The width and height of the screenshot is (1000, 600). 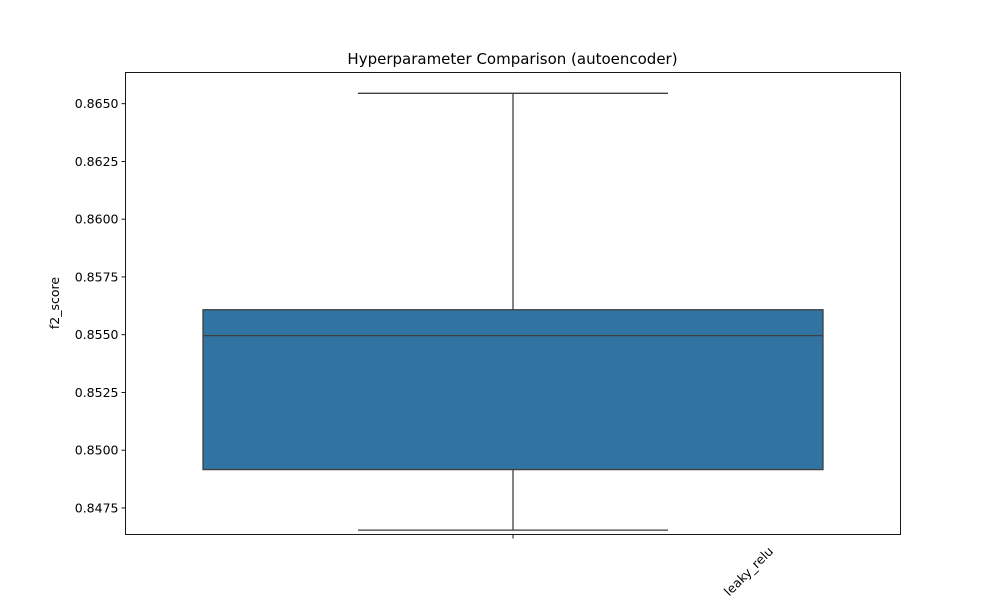 I want to click on y-tick-label: 0.8600, so click(x=97, y=219).